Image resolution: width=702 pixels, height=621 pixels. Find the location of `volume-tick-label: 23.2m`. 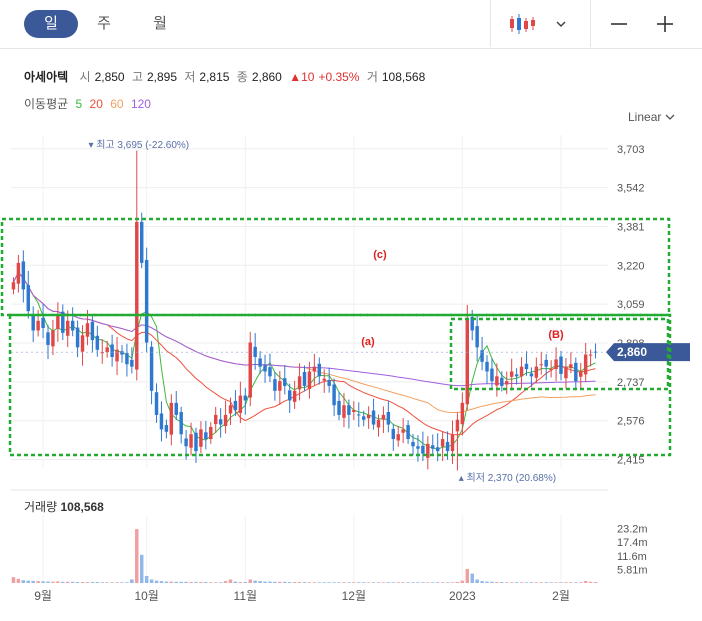

volume-tick-label: 23.2m is located at coordinates (632, 530).